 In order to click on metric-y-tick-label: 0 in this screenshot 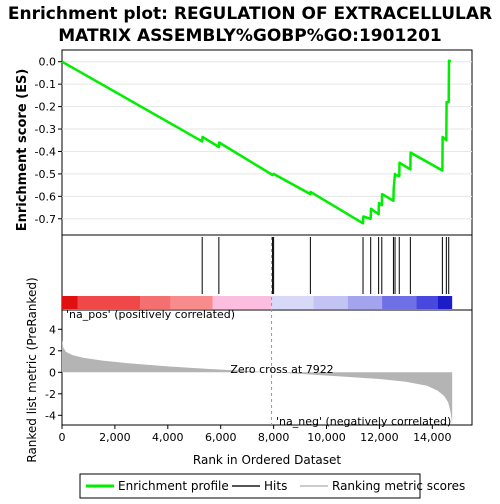, I will do `click(52, 372)`.